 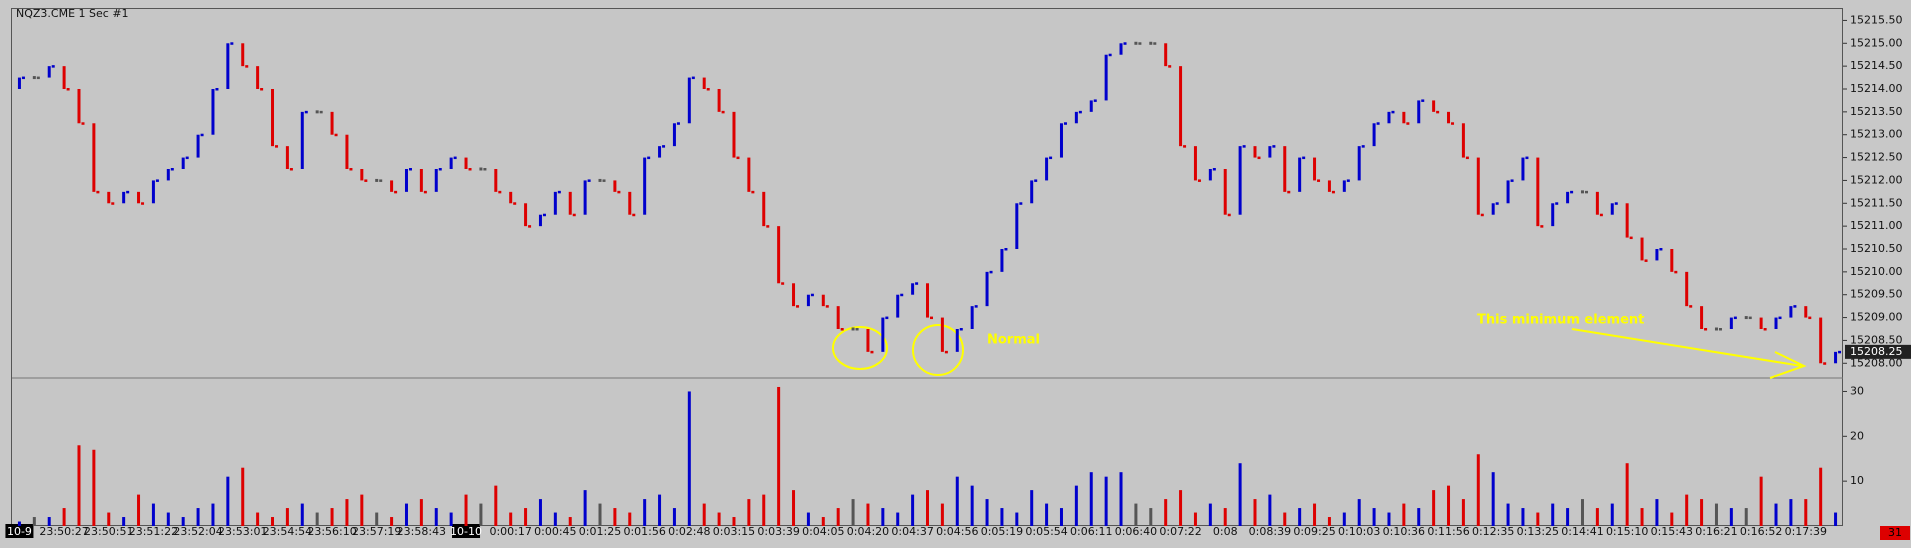 What do you see at coordinates (1046, 531) in the screenshot?
I see `x-tick-label: 0:05:54` at bounding box center [1046, 531].